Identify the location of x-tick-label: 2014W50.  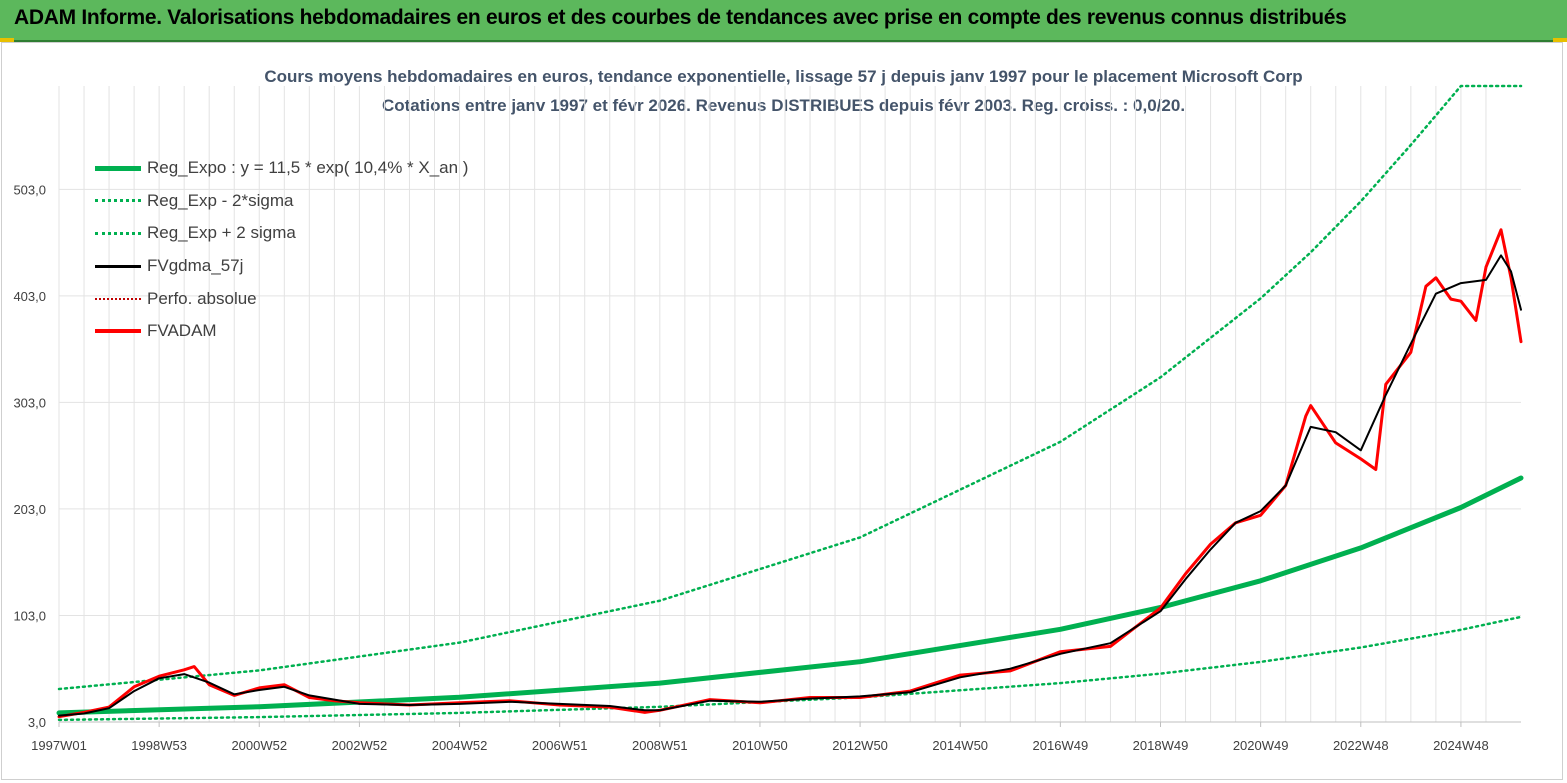
(960, 745).